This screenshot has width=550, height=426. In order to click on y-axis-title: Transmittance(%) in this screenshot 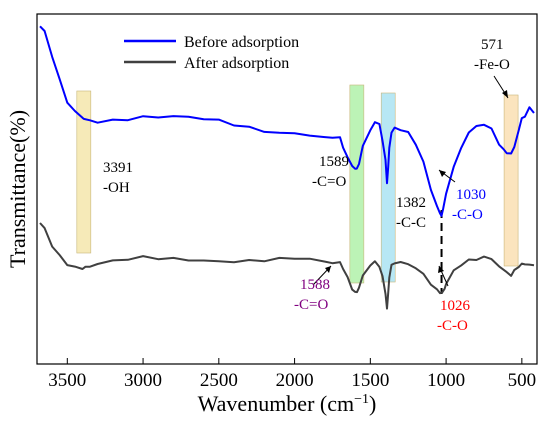, I will do `click(17, 189)`.